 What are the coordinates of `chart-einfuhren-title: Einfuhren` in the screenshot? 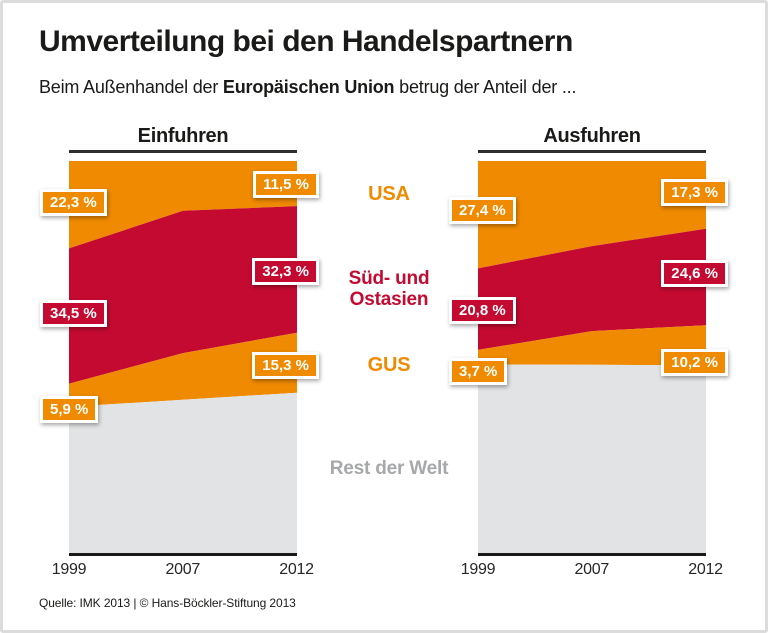 It's located at (183, 136).